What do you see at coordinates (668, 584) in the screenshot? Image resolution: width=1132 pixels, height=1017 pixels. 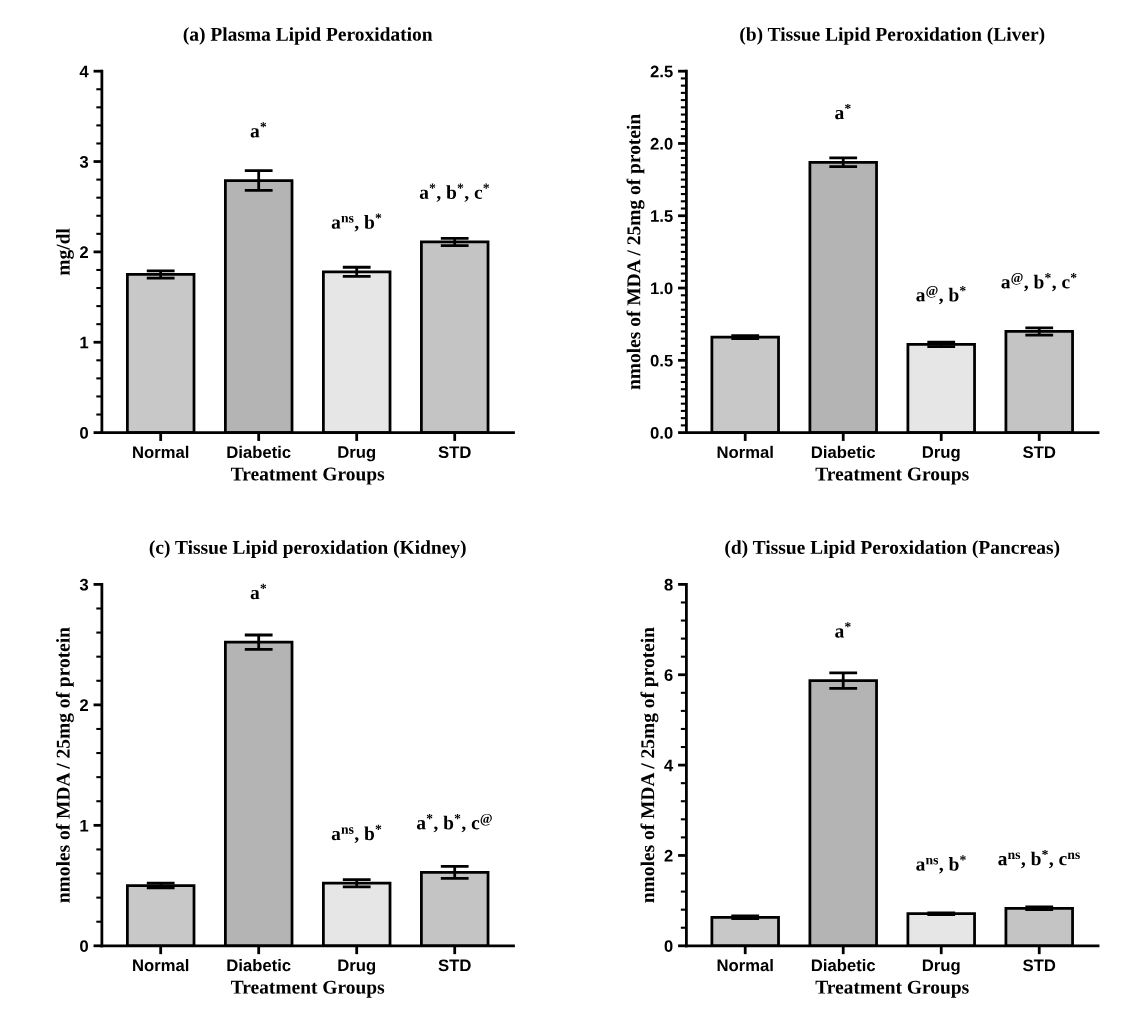 I see `y-tick-label: 8` at bounding box center [668, 584].